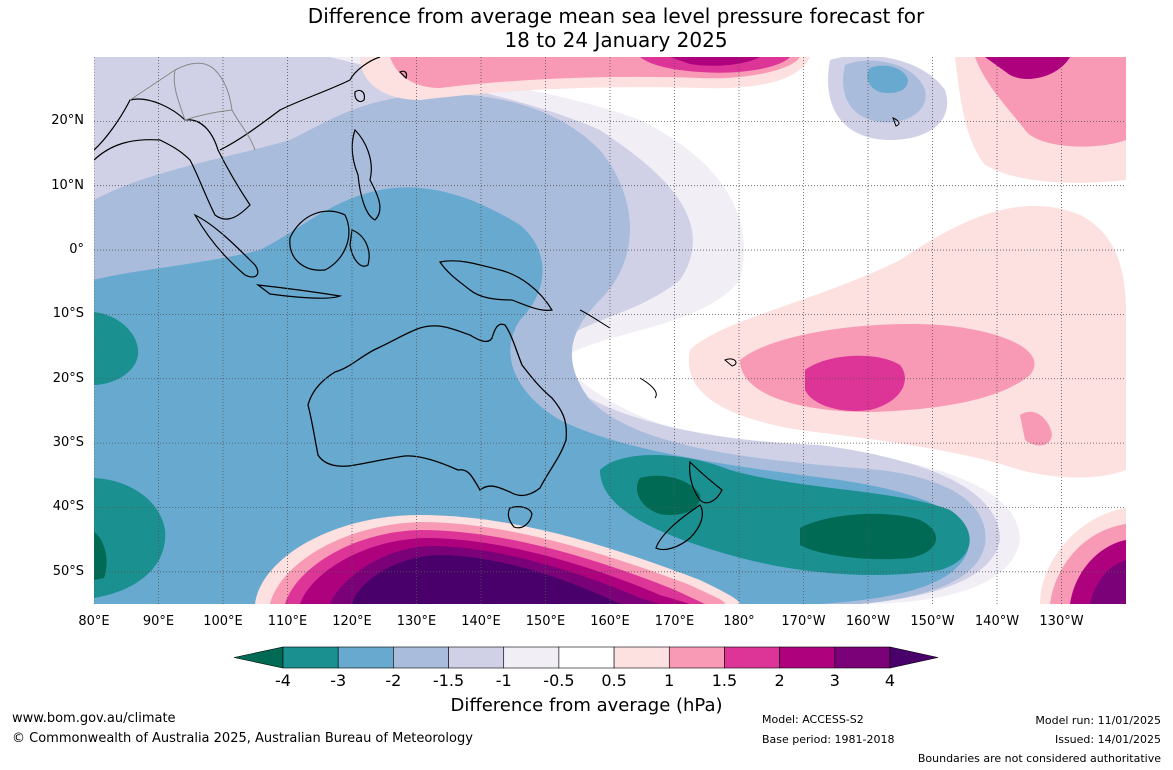 The height and width of the screenshot is (770, 1173). I want to click on anomaly-core-neg4-east, so click(868, 536).